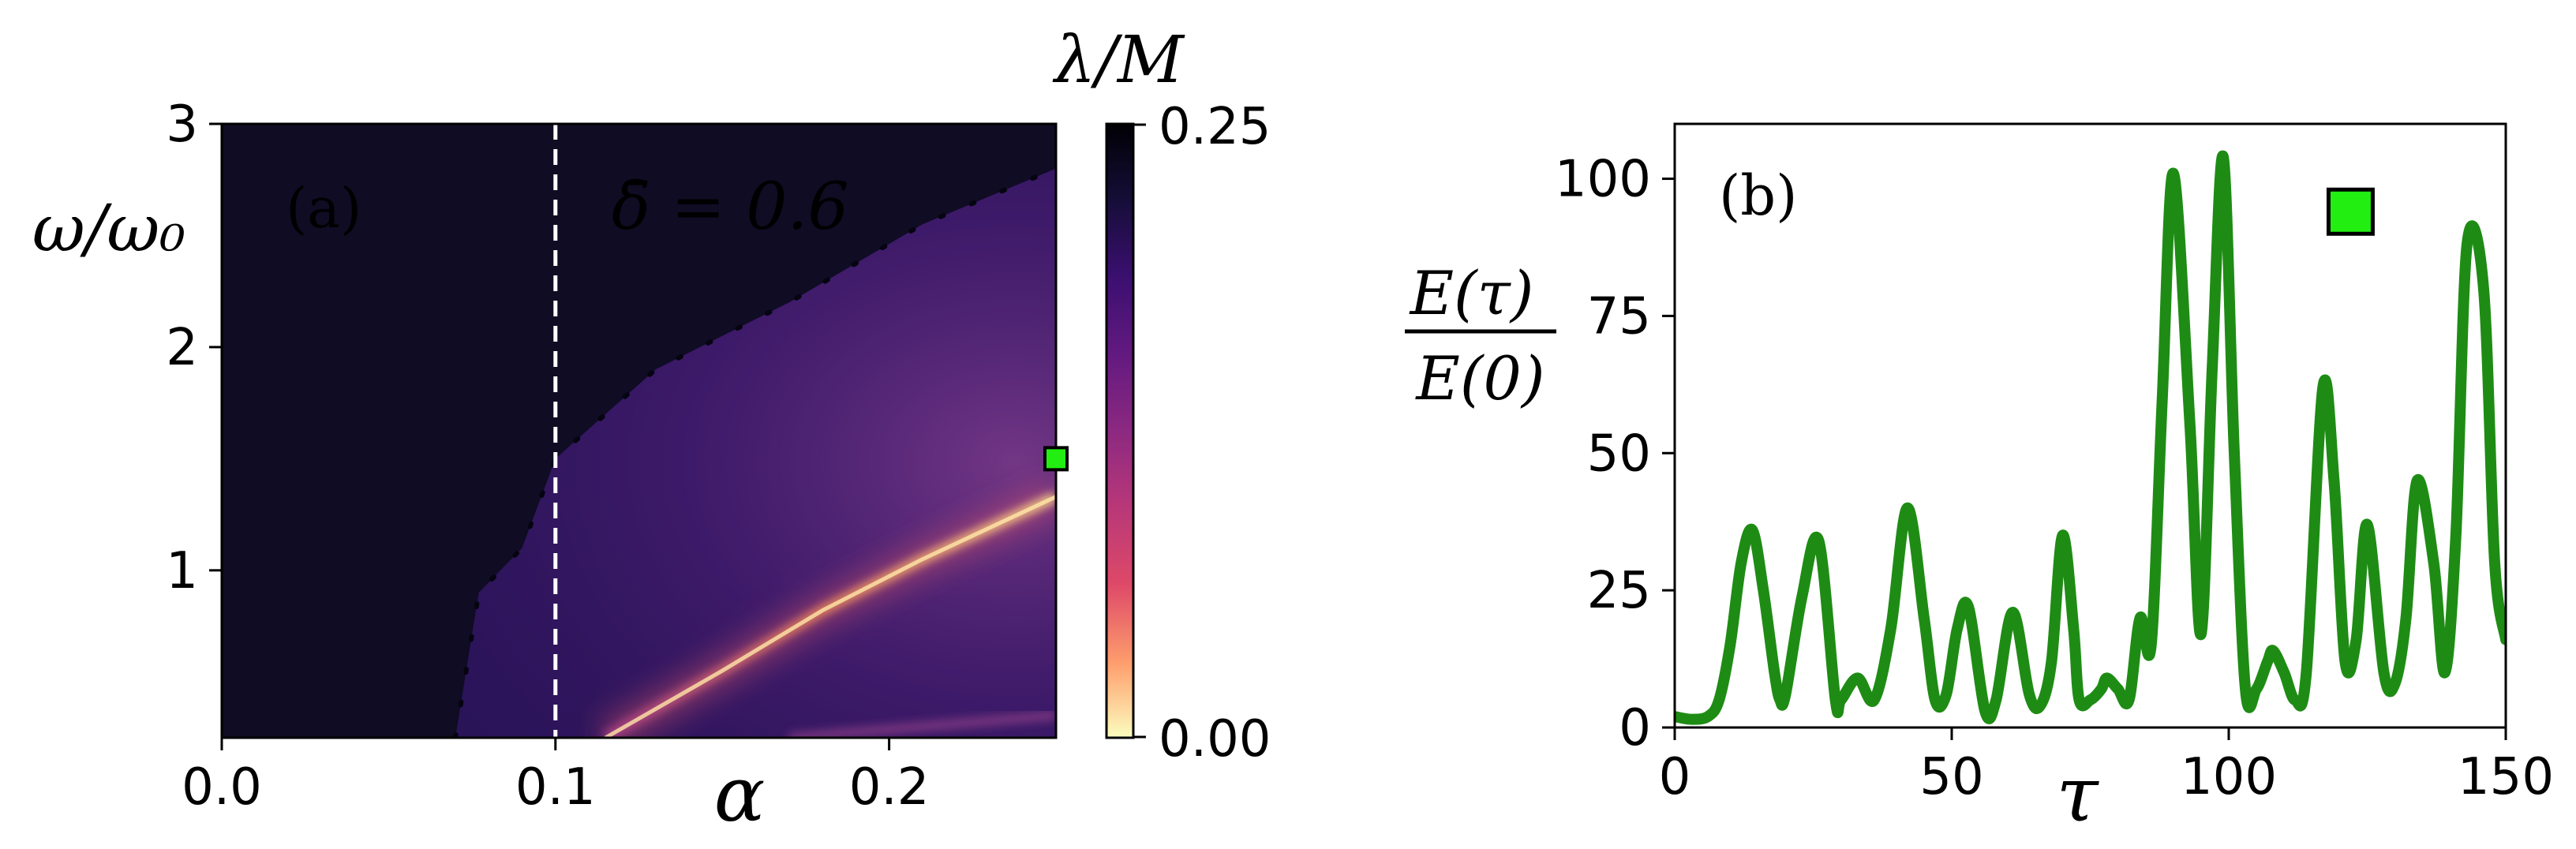  I want to click on heatmap-y-ticks: 1 2 3, so click(194, 347).